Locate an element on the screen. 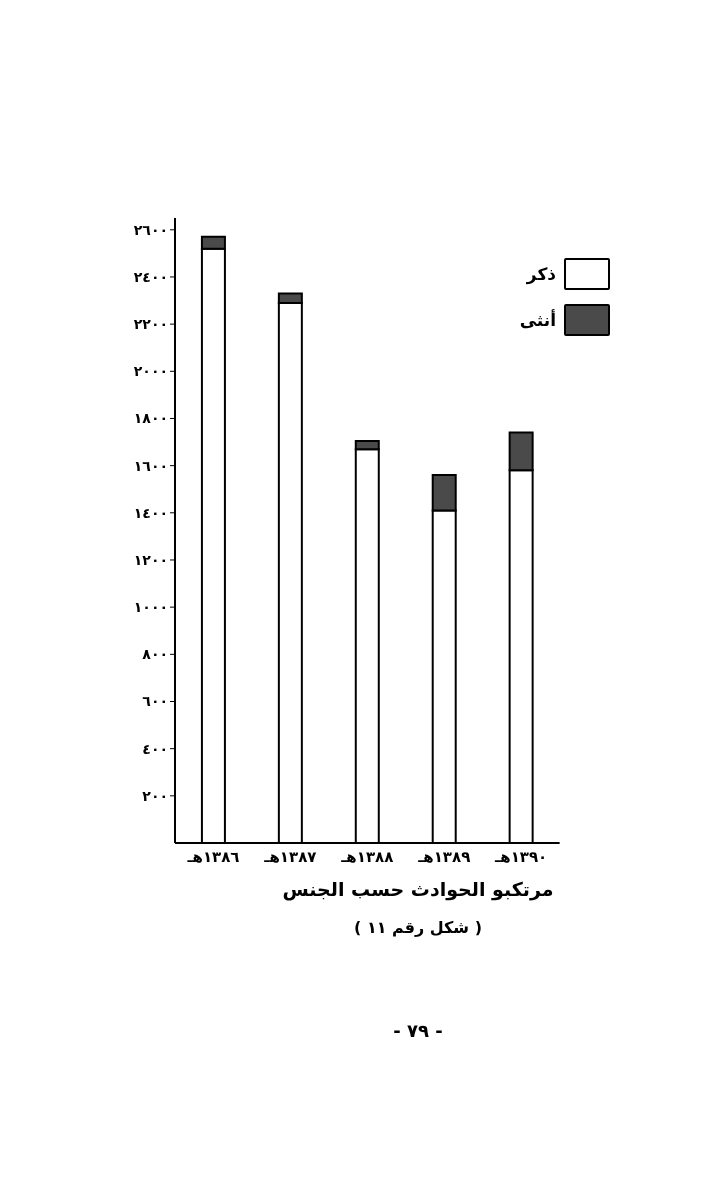 Image resolution: width=727 pixels, height=1192 pixels. y-tick-label: ١٤٠٠ is located at coordinates (150, 512).